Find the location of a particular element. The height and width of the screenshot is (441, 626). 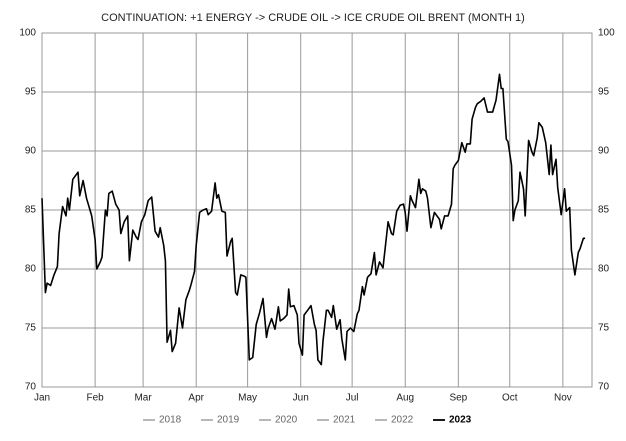

x-tick-label: Oct is located at coordinates (510, 398).